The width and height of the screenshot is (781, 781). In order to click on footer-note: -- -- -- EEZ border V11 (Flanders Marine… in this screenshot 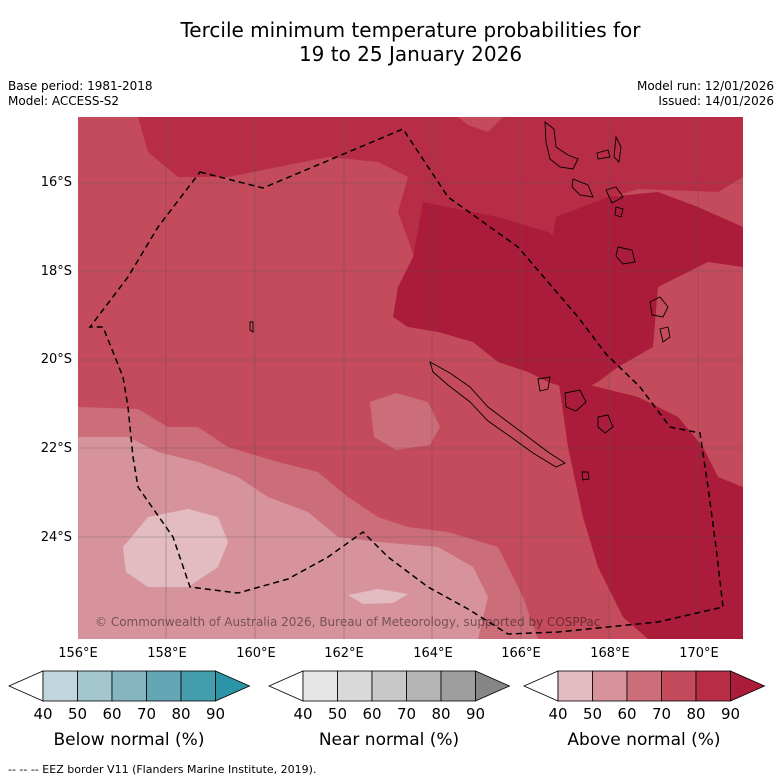, I will do `click(162, 769)`.